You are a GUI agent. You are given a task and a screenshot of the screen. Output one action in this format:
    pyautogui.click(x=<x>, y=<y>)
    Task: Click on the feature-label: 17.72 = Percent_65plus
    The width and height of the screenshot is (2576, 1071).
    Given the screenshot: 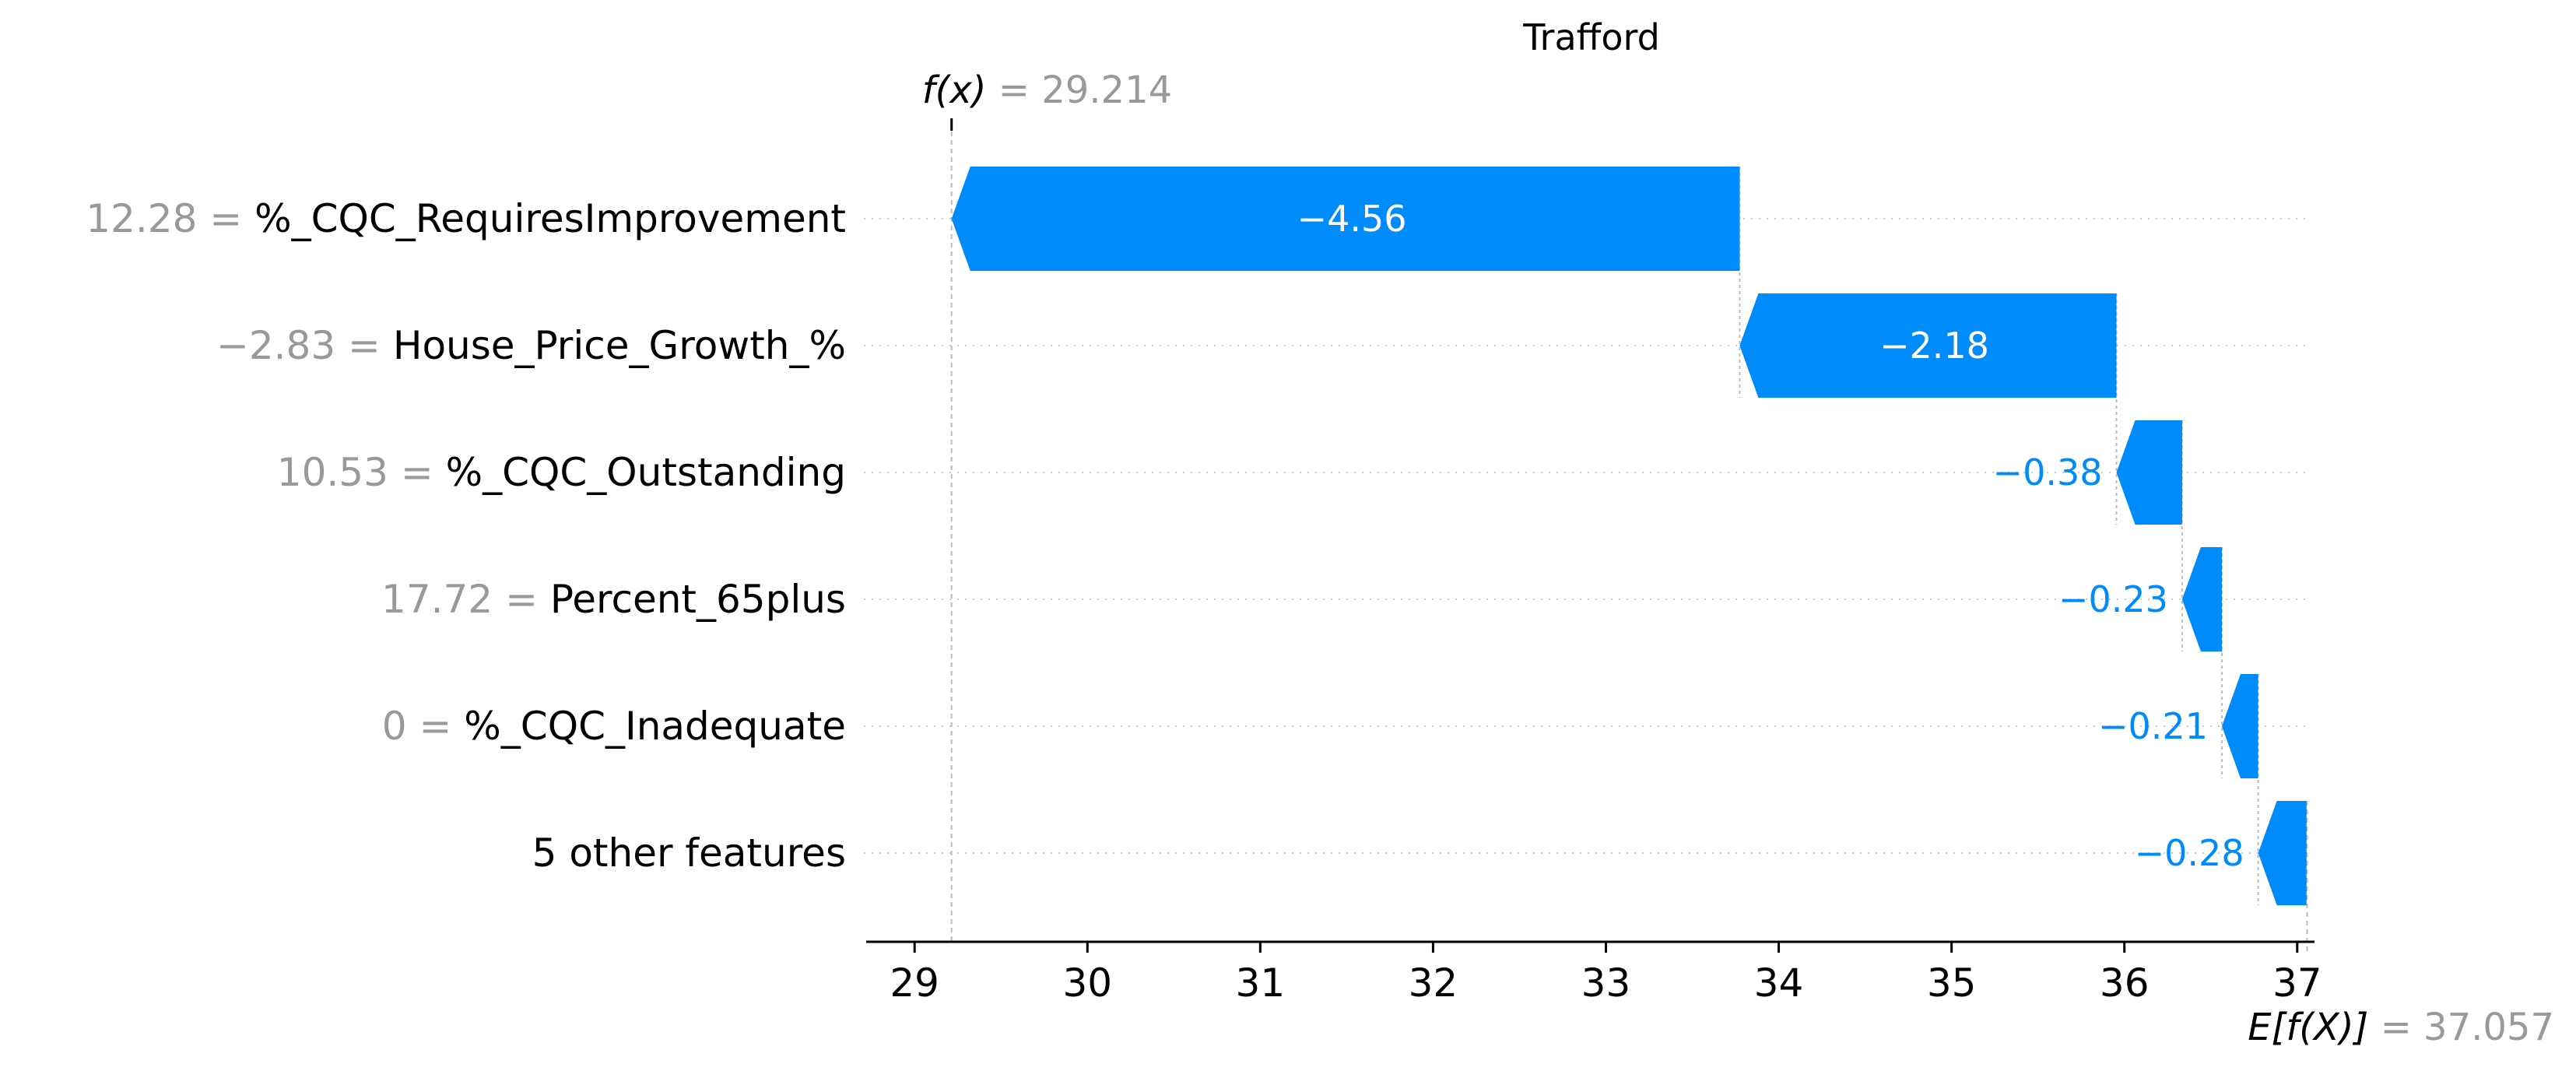 What is the action you would take?
    pyautogui.click(x=613, y=599)
    